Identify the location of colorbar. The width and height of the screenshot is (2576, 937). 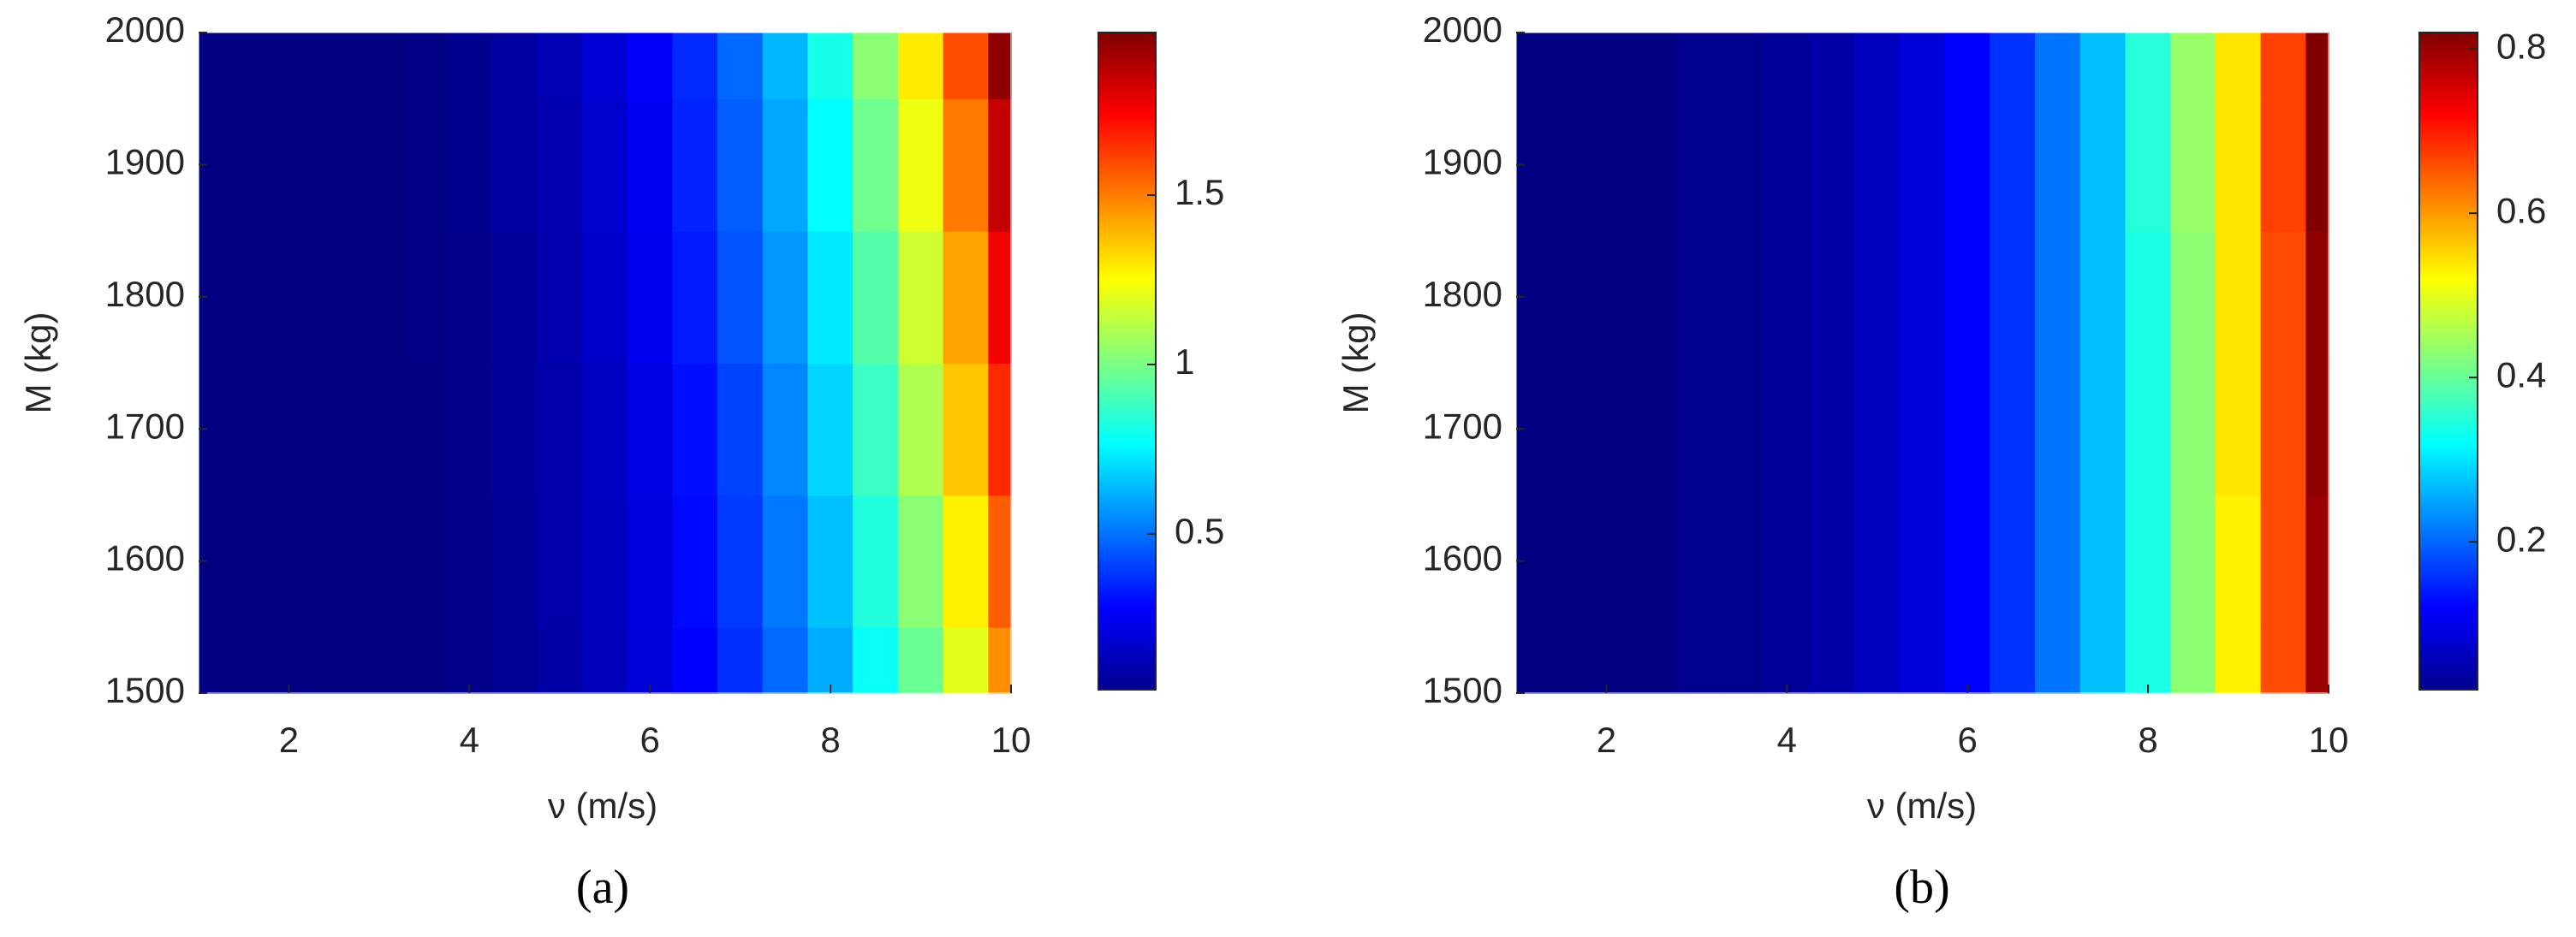
(2448, 361).